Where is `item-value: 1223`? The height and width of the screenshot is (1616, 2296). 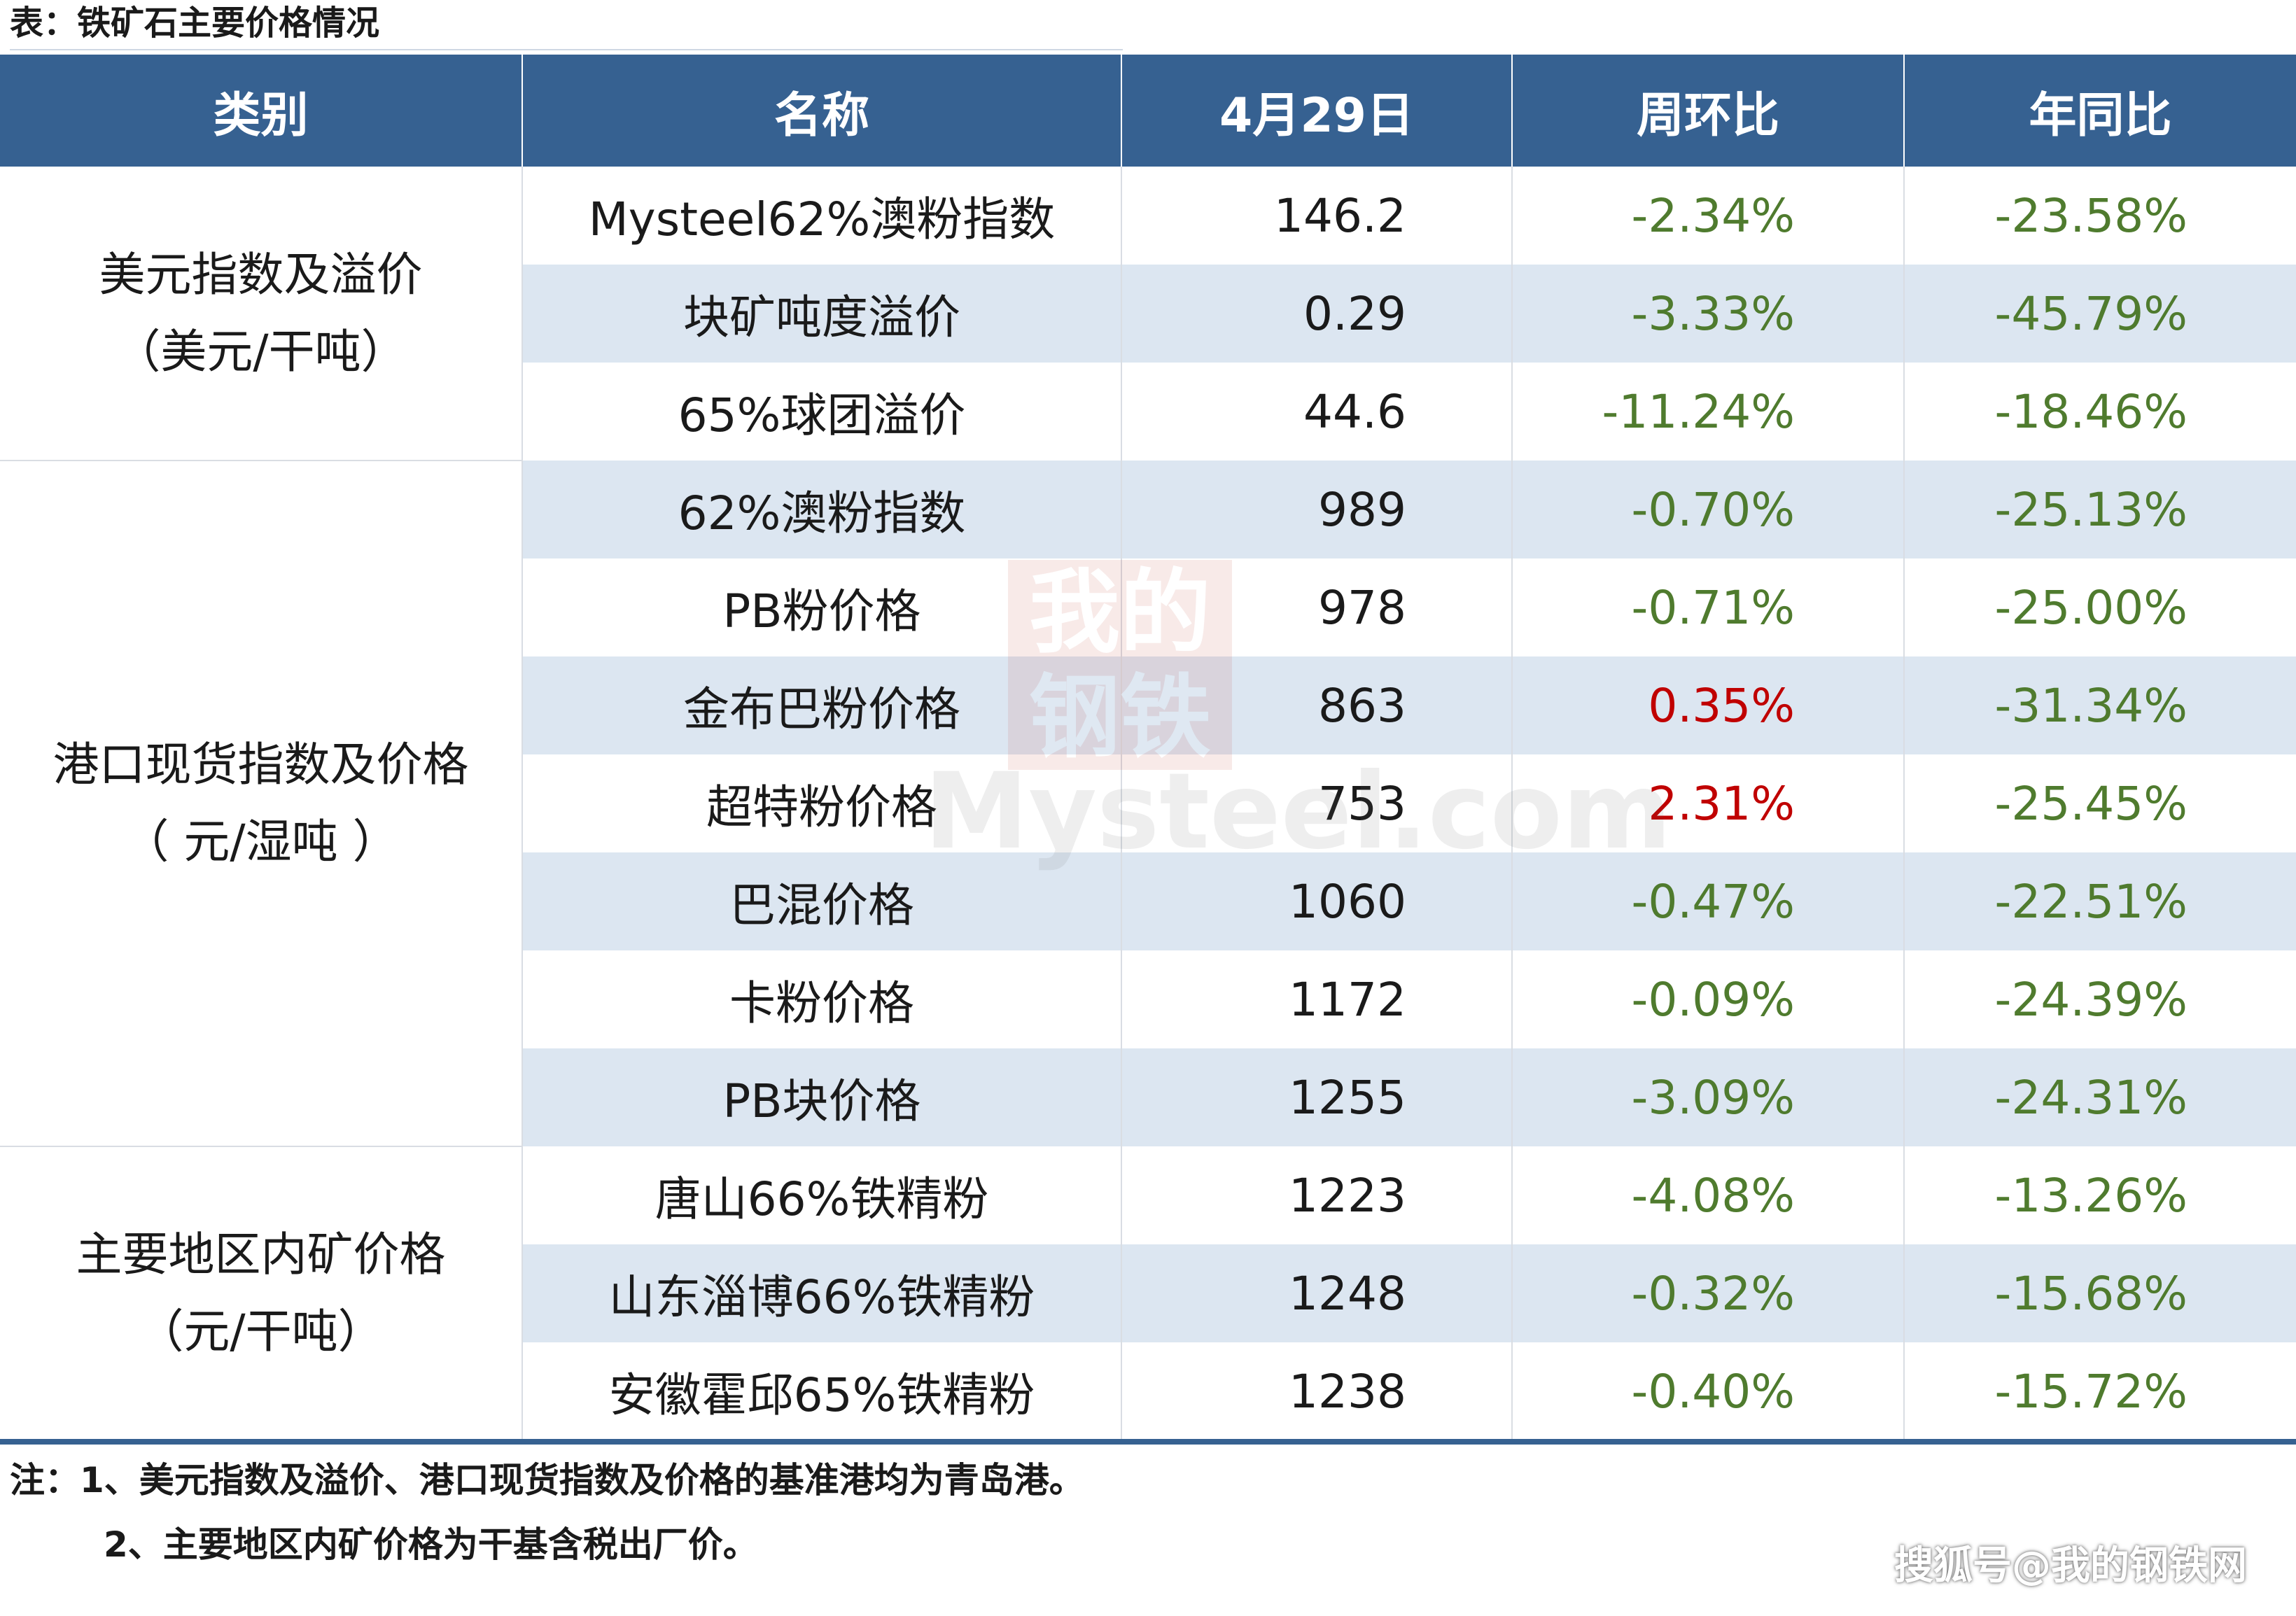 item-value: 1223 is located at coordinates (1317, 1195).